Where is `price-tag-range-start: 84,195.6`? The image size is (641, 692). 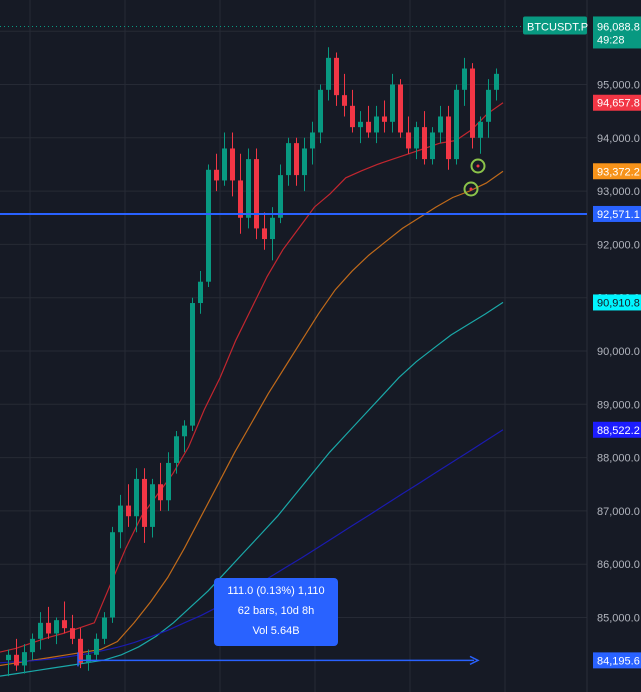 price-tag-range-start: 84,195.6 is located at coordinates (617, 660).